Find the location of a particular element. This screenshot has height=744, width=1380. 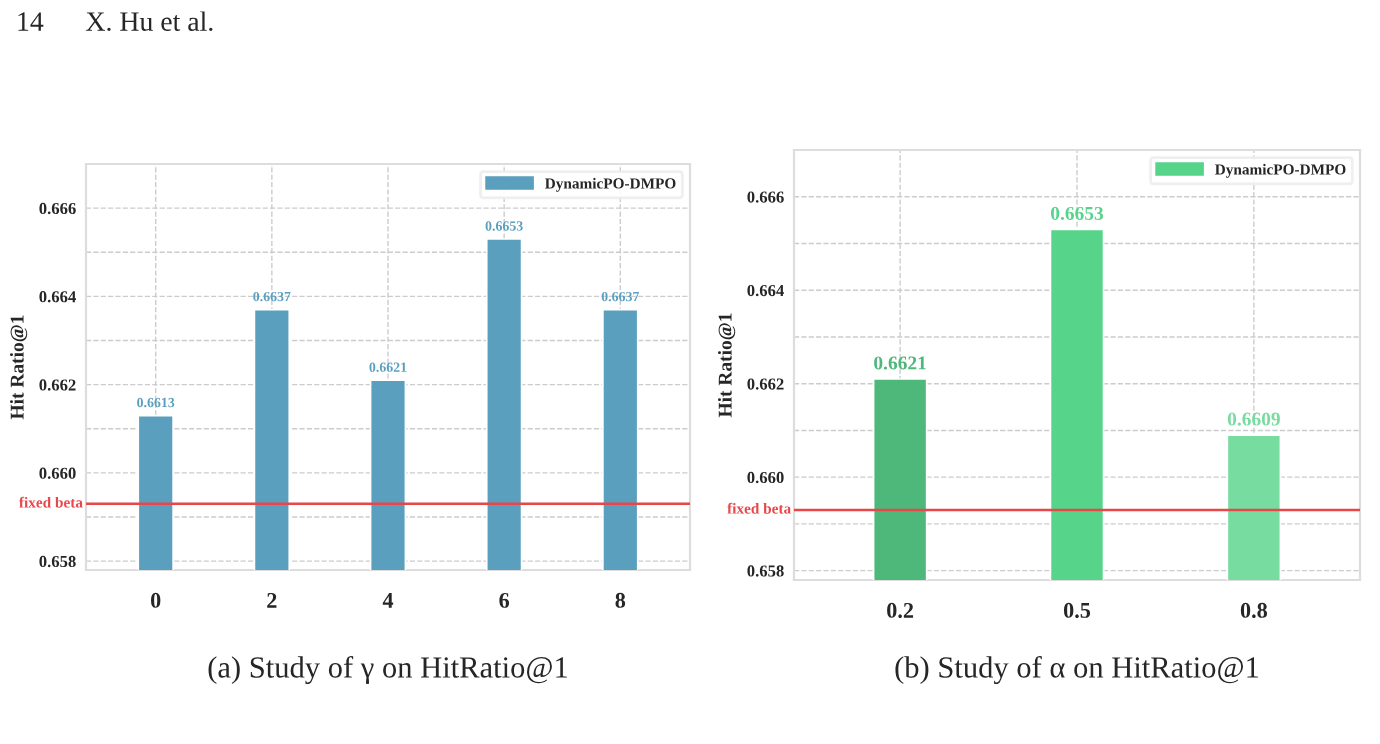

x-tick-label: 0.8 is located at coordinates (1254, 610).